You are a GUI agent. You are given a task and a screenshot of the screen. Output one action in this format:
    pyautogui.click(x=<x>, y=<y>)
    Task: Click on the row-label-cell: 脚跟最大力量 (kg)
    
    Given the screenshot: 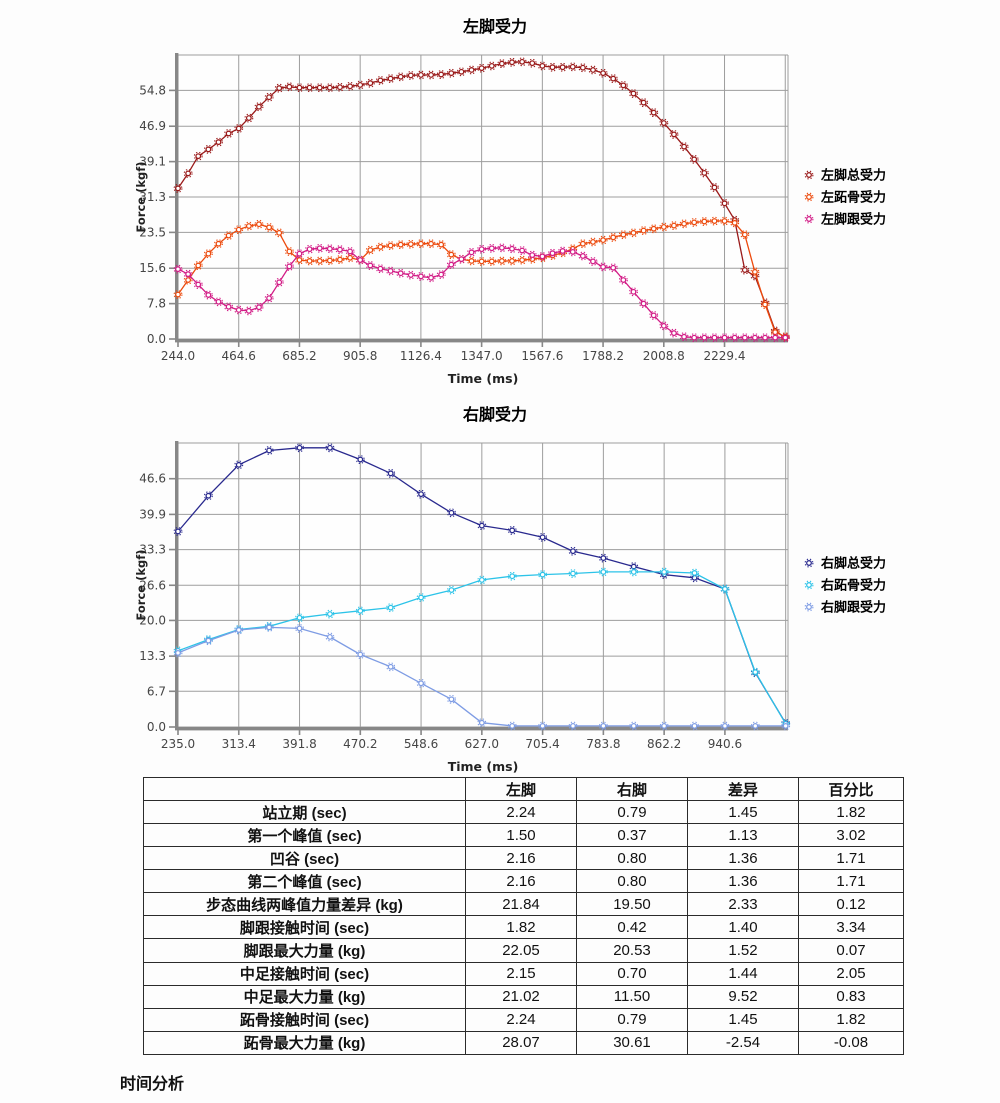 What is the action you would take?
    pyautogui.click(x=304, y=950)
    